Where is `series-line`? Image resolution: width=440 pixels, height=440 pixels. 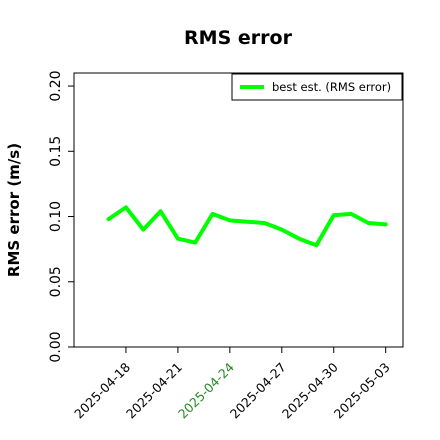
series-line is located at coordinates (247, 226).